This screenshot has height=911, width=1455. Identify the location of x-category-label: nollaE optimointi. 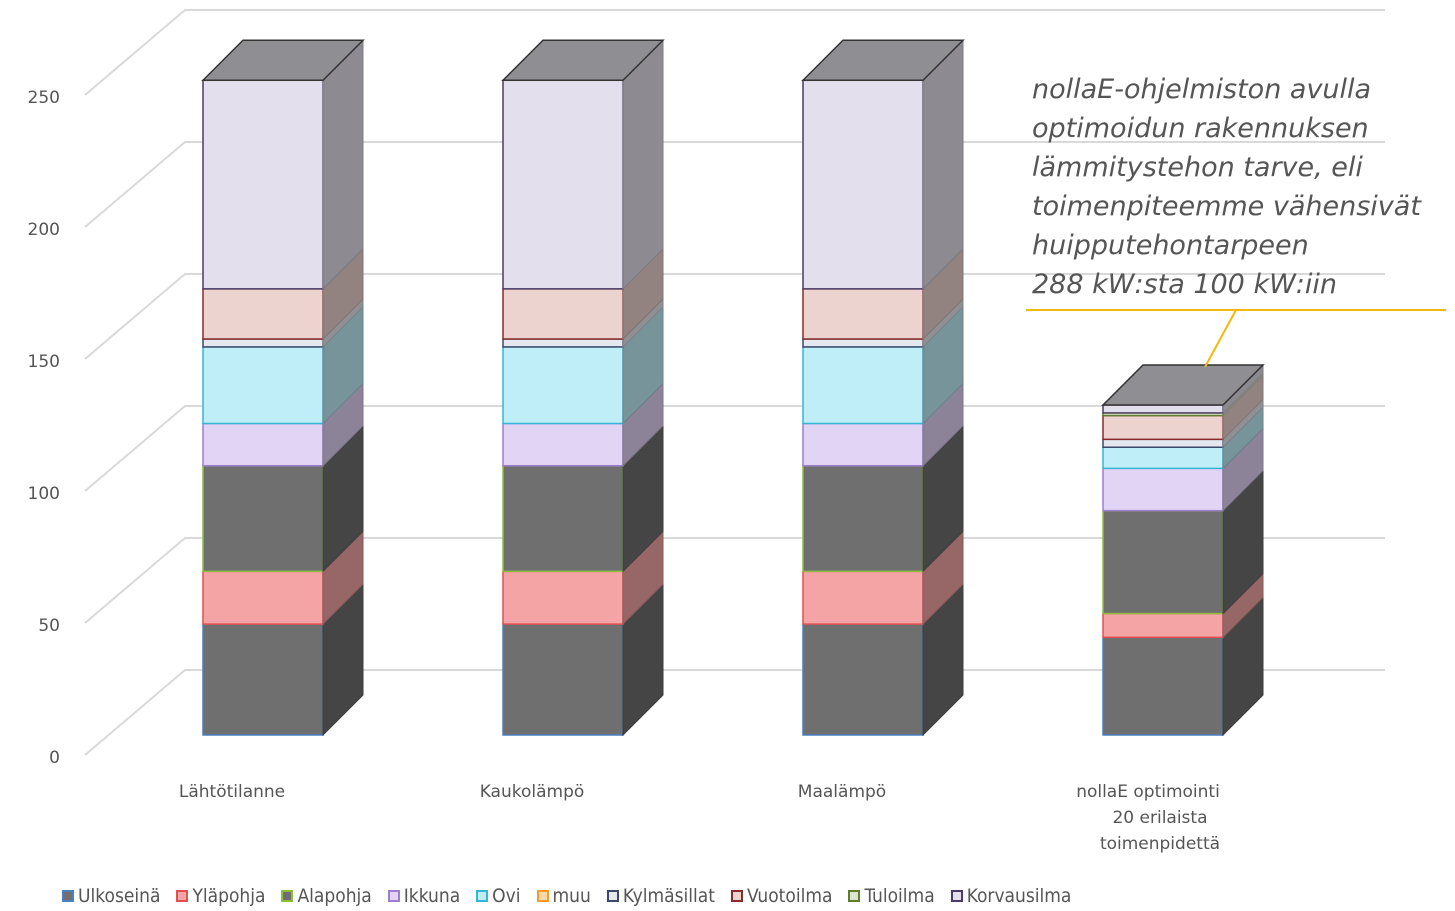
(1148, 792).